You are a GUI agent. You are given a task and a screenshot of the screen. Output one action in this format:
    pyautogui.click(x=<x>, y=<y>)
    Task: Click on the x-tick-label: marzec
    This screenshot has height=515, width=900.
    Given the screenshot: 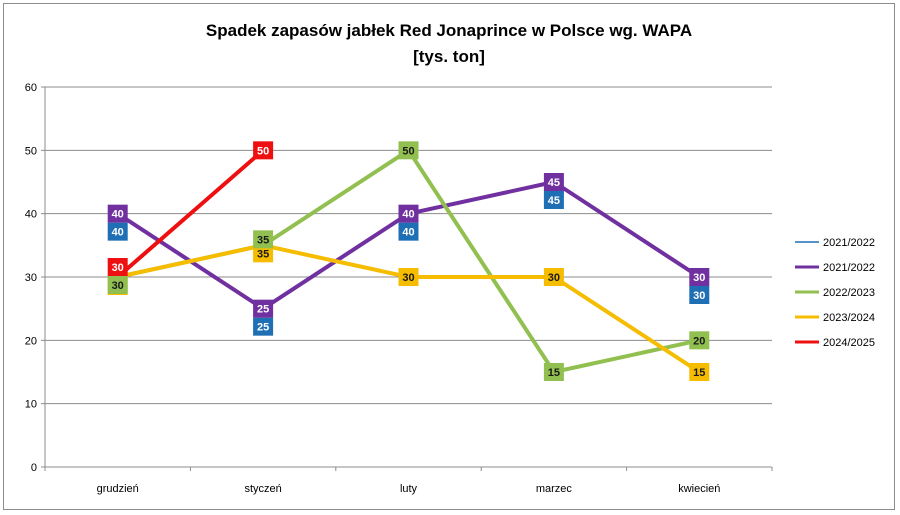 What is the action you would take?
    pyautogui.click(x=554, y=489)
    